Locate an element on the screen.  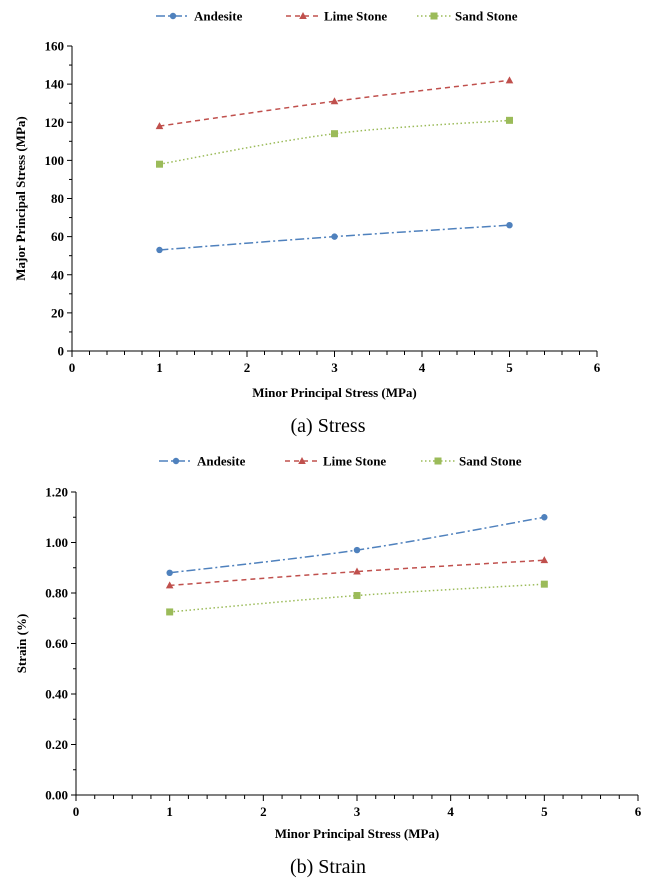
y-tick-label: 1.00 is located at coordinates (56, 542).